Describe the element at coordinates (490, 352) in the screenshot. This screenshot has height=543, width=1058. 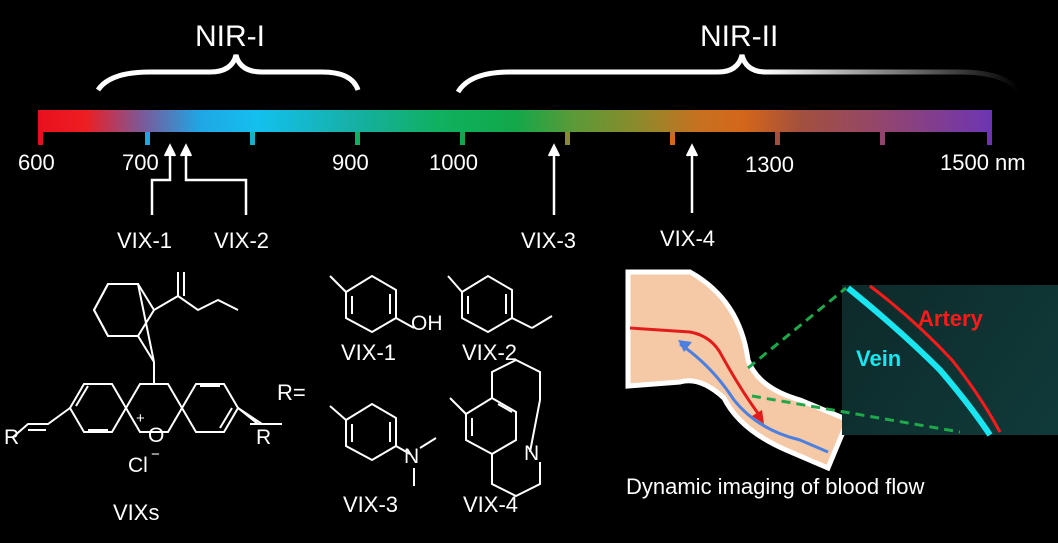
I see `vix2-structure-label: VIX-2` at that location.